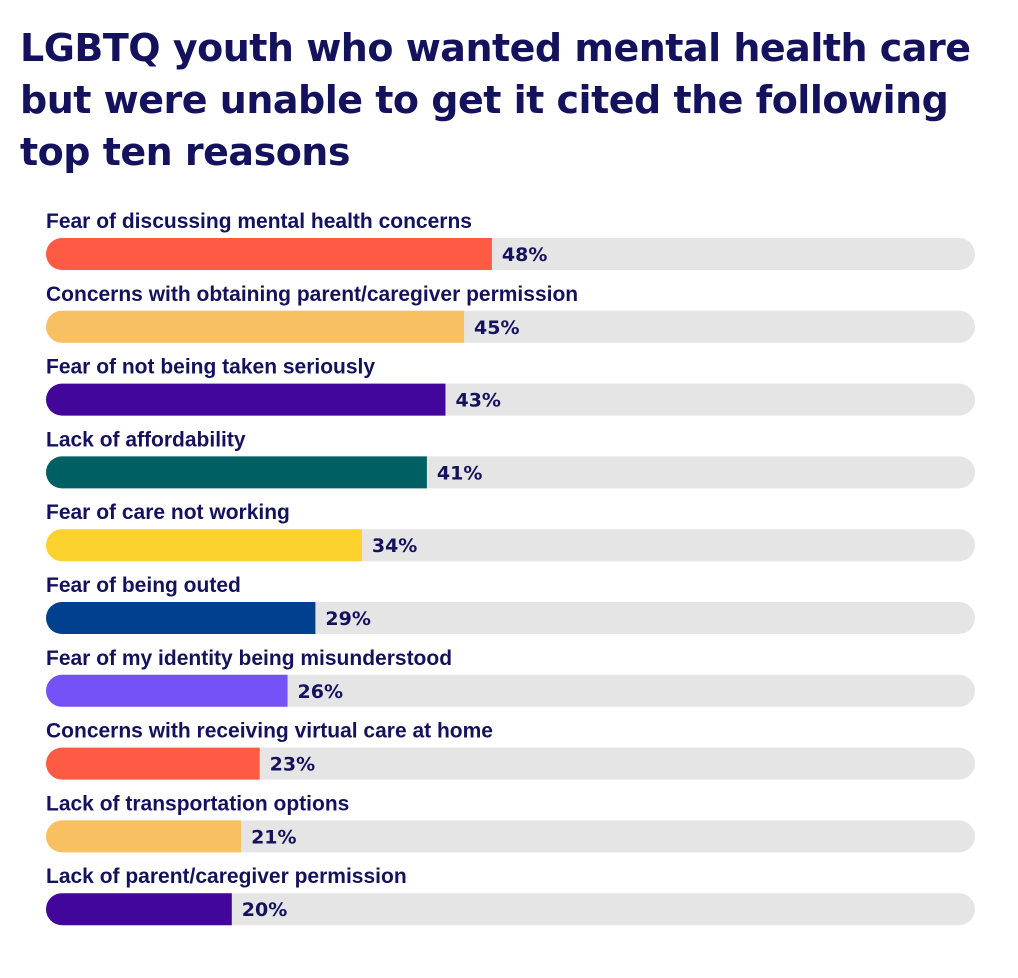 This screenshot has width=1018, height=978. I want to click on category-label: Lack of affordability, so click(146, 439).